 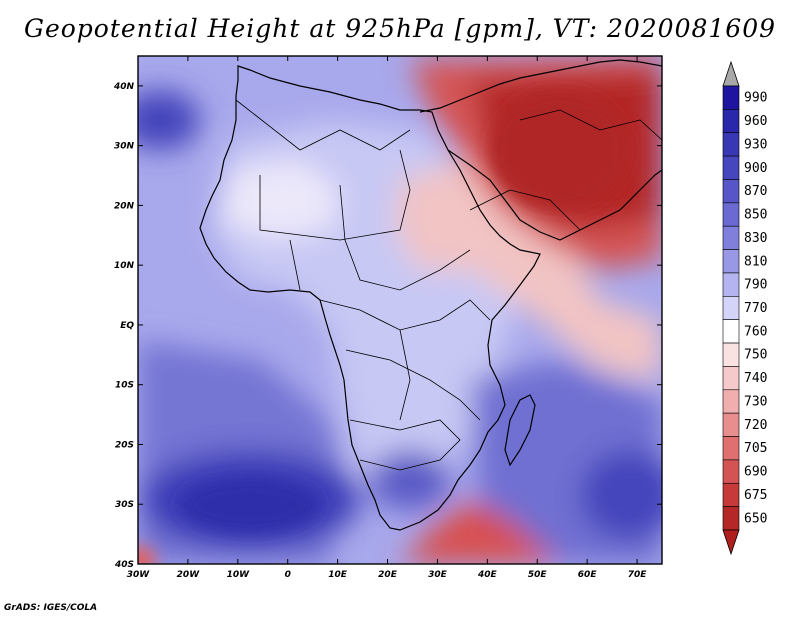 What do you see at coordinates (124, 266) in the screenshot?
I see `y-tick-label: 10N` at bounding box center [124, 266].